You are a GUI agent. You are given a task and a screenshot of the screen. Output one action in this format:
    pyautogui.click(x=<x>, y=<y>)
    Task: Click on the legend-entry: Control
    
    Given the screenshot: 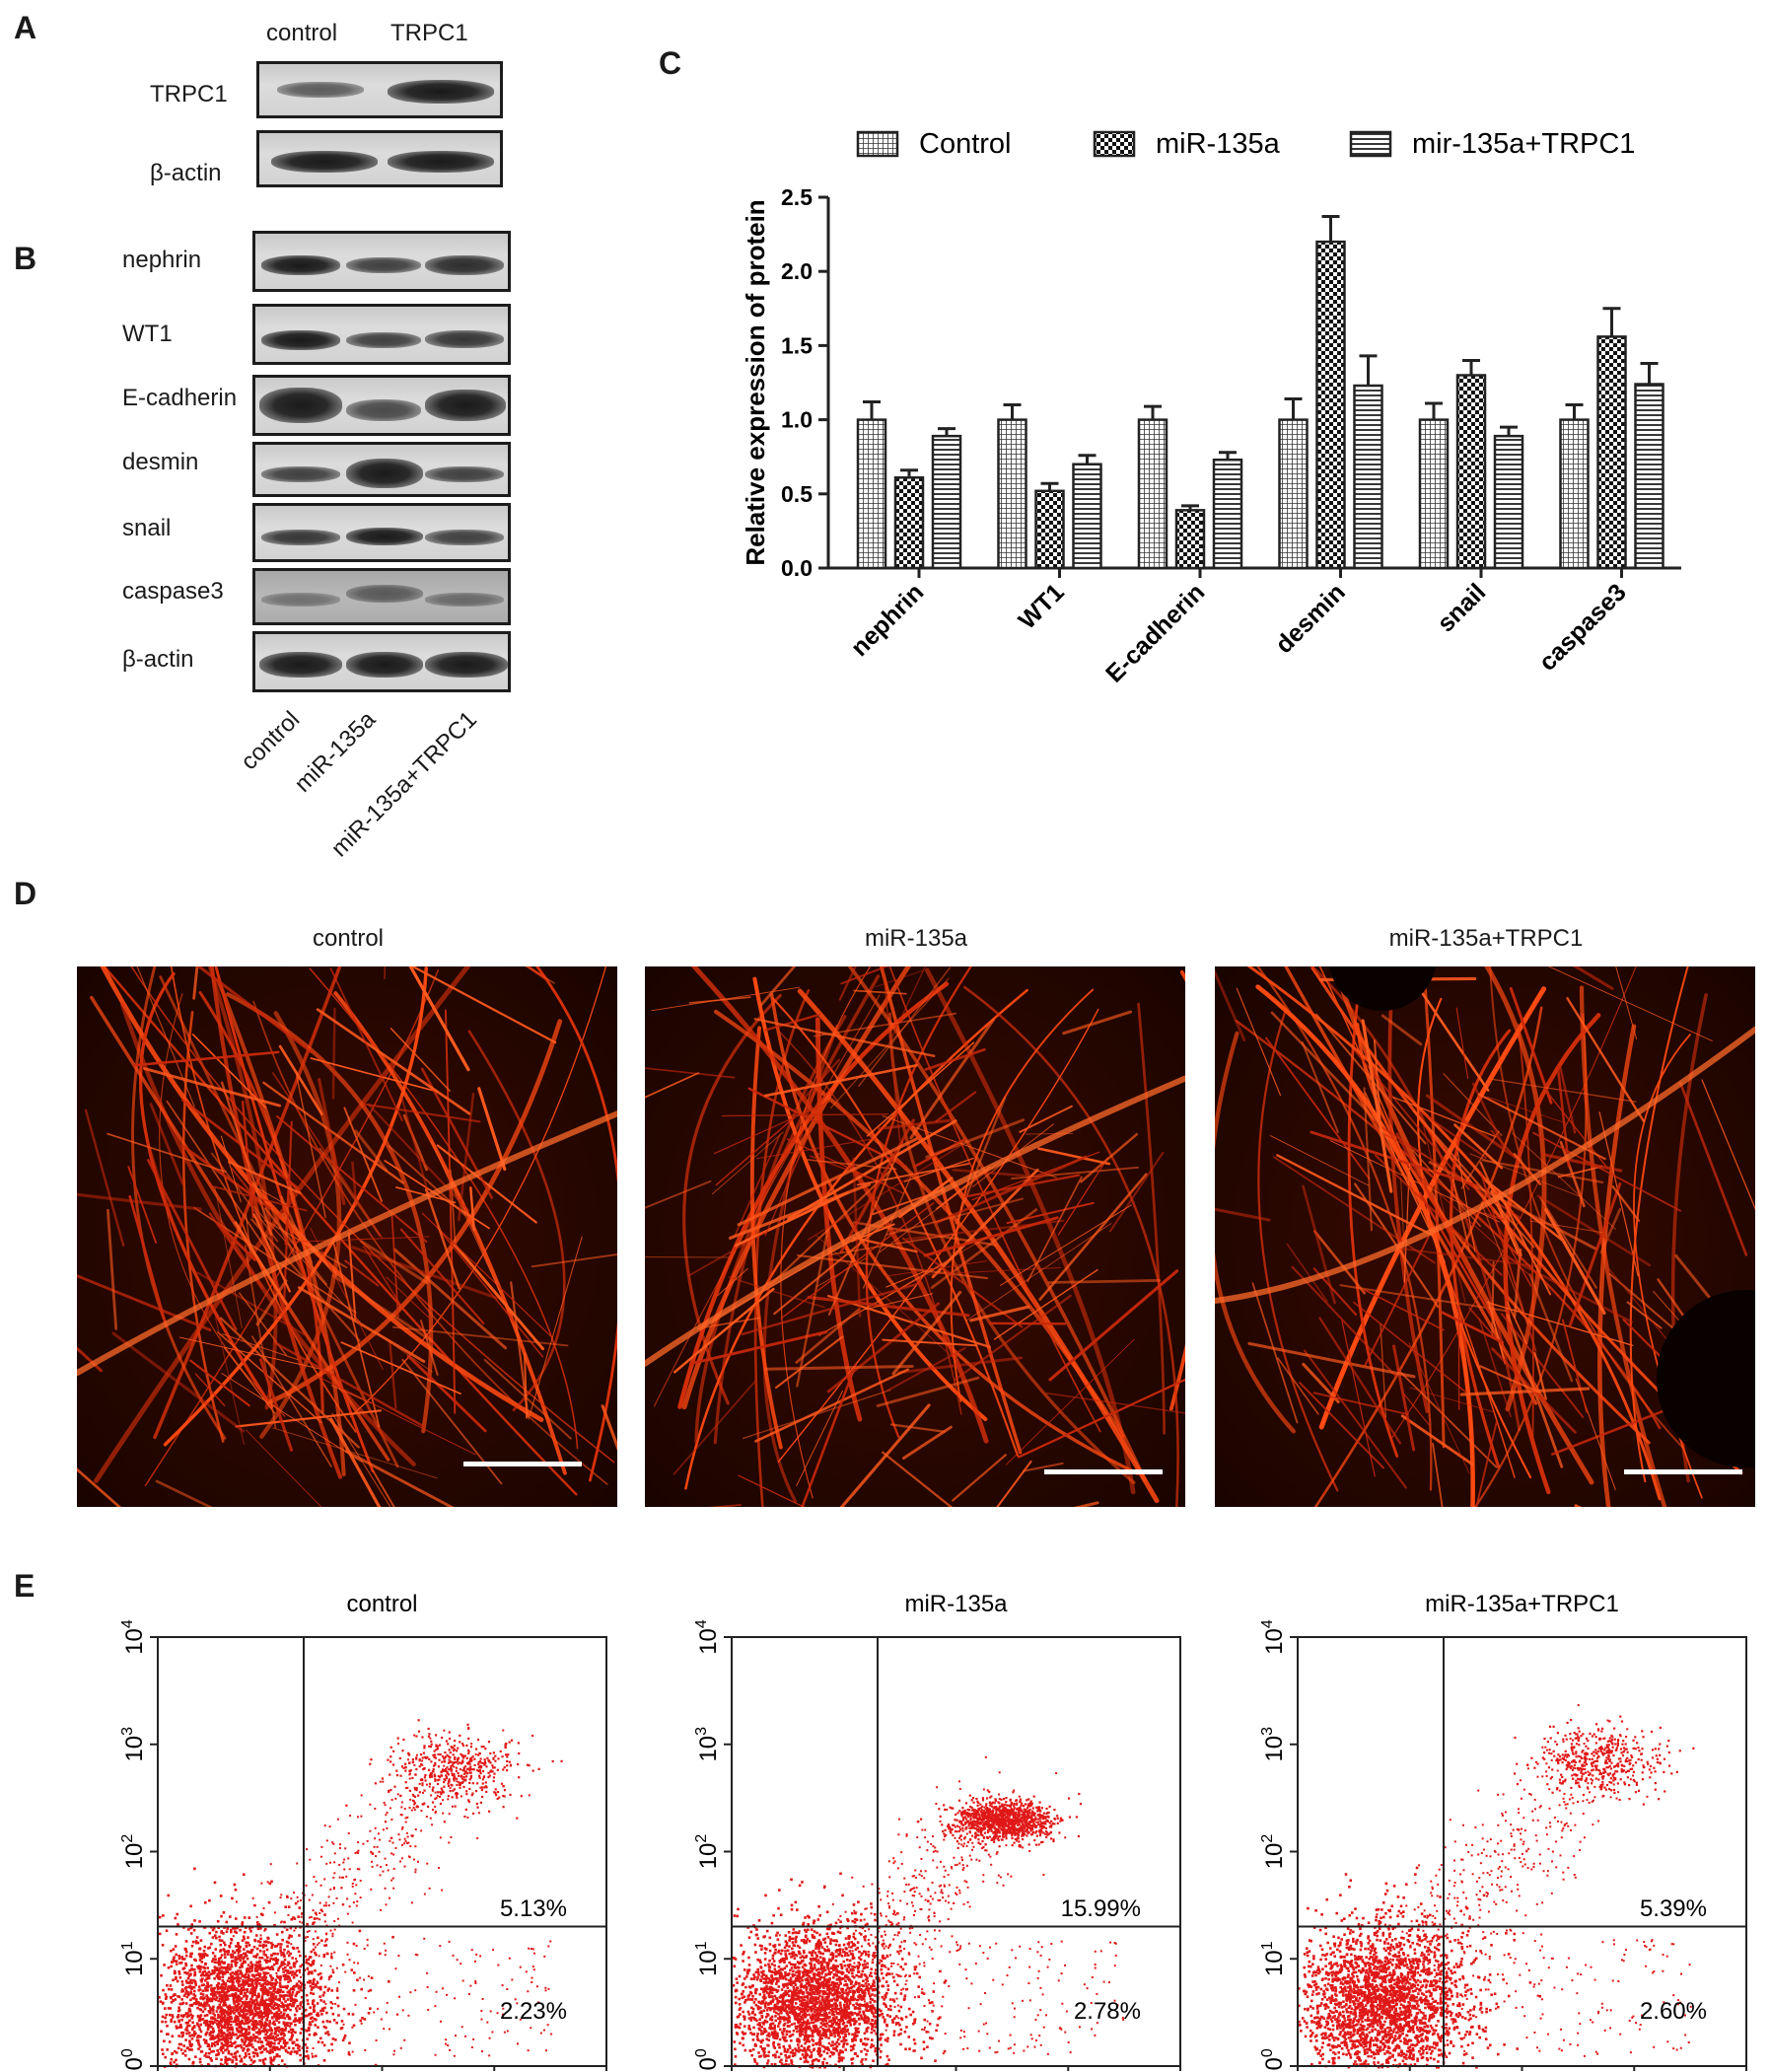 What is the action you would take?
    pyautogui.click(x=934, y=144)
    